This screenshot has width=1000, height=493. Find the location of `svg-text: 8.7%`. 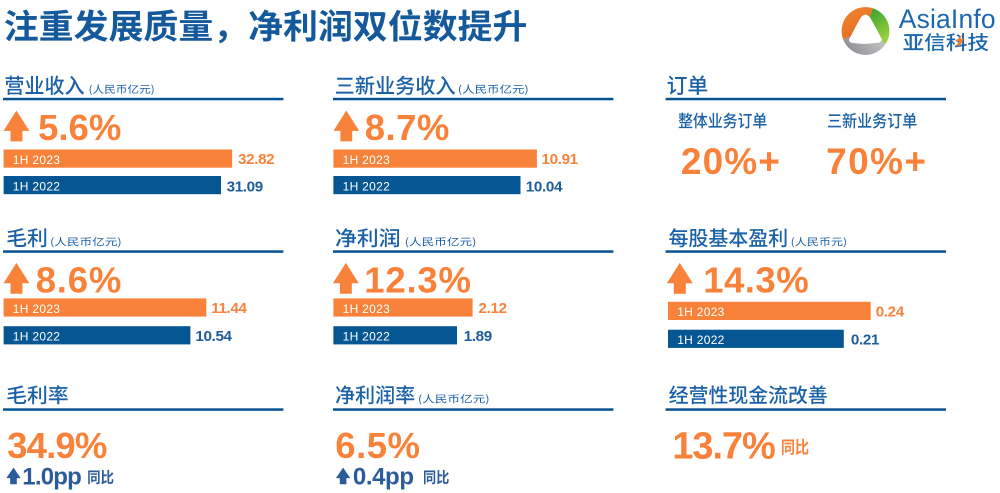

svg-text: 8.7% is located at coordinates (407, 127).